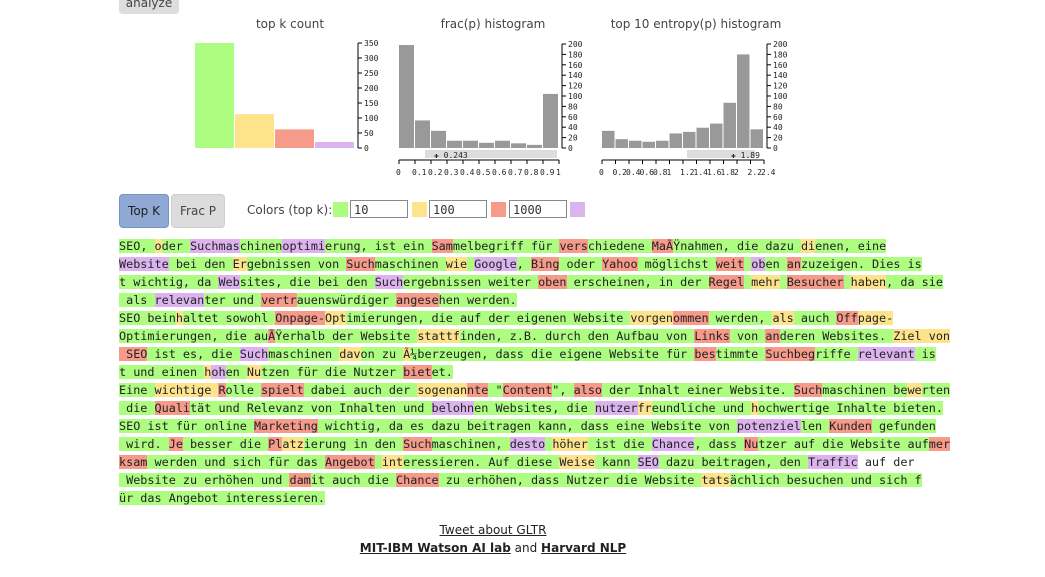  I want to click on token: int, so click(392, 462).